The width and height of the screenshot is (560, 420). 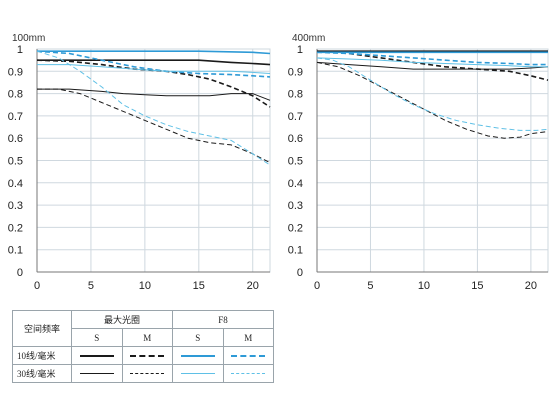 I want to click on chart-0-x-tick-label: 20, so click(x=253, y=286).